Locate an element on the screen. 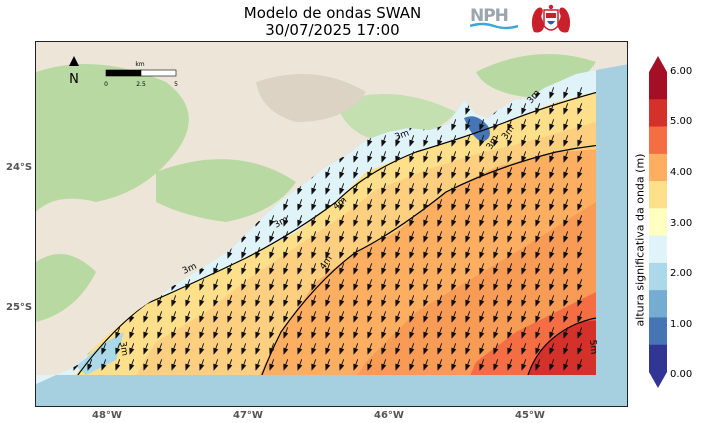  contour-label: 3m is located at coordinates (123, 349).